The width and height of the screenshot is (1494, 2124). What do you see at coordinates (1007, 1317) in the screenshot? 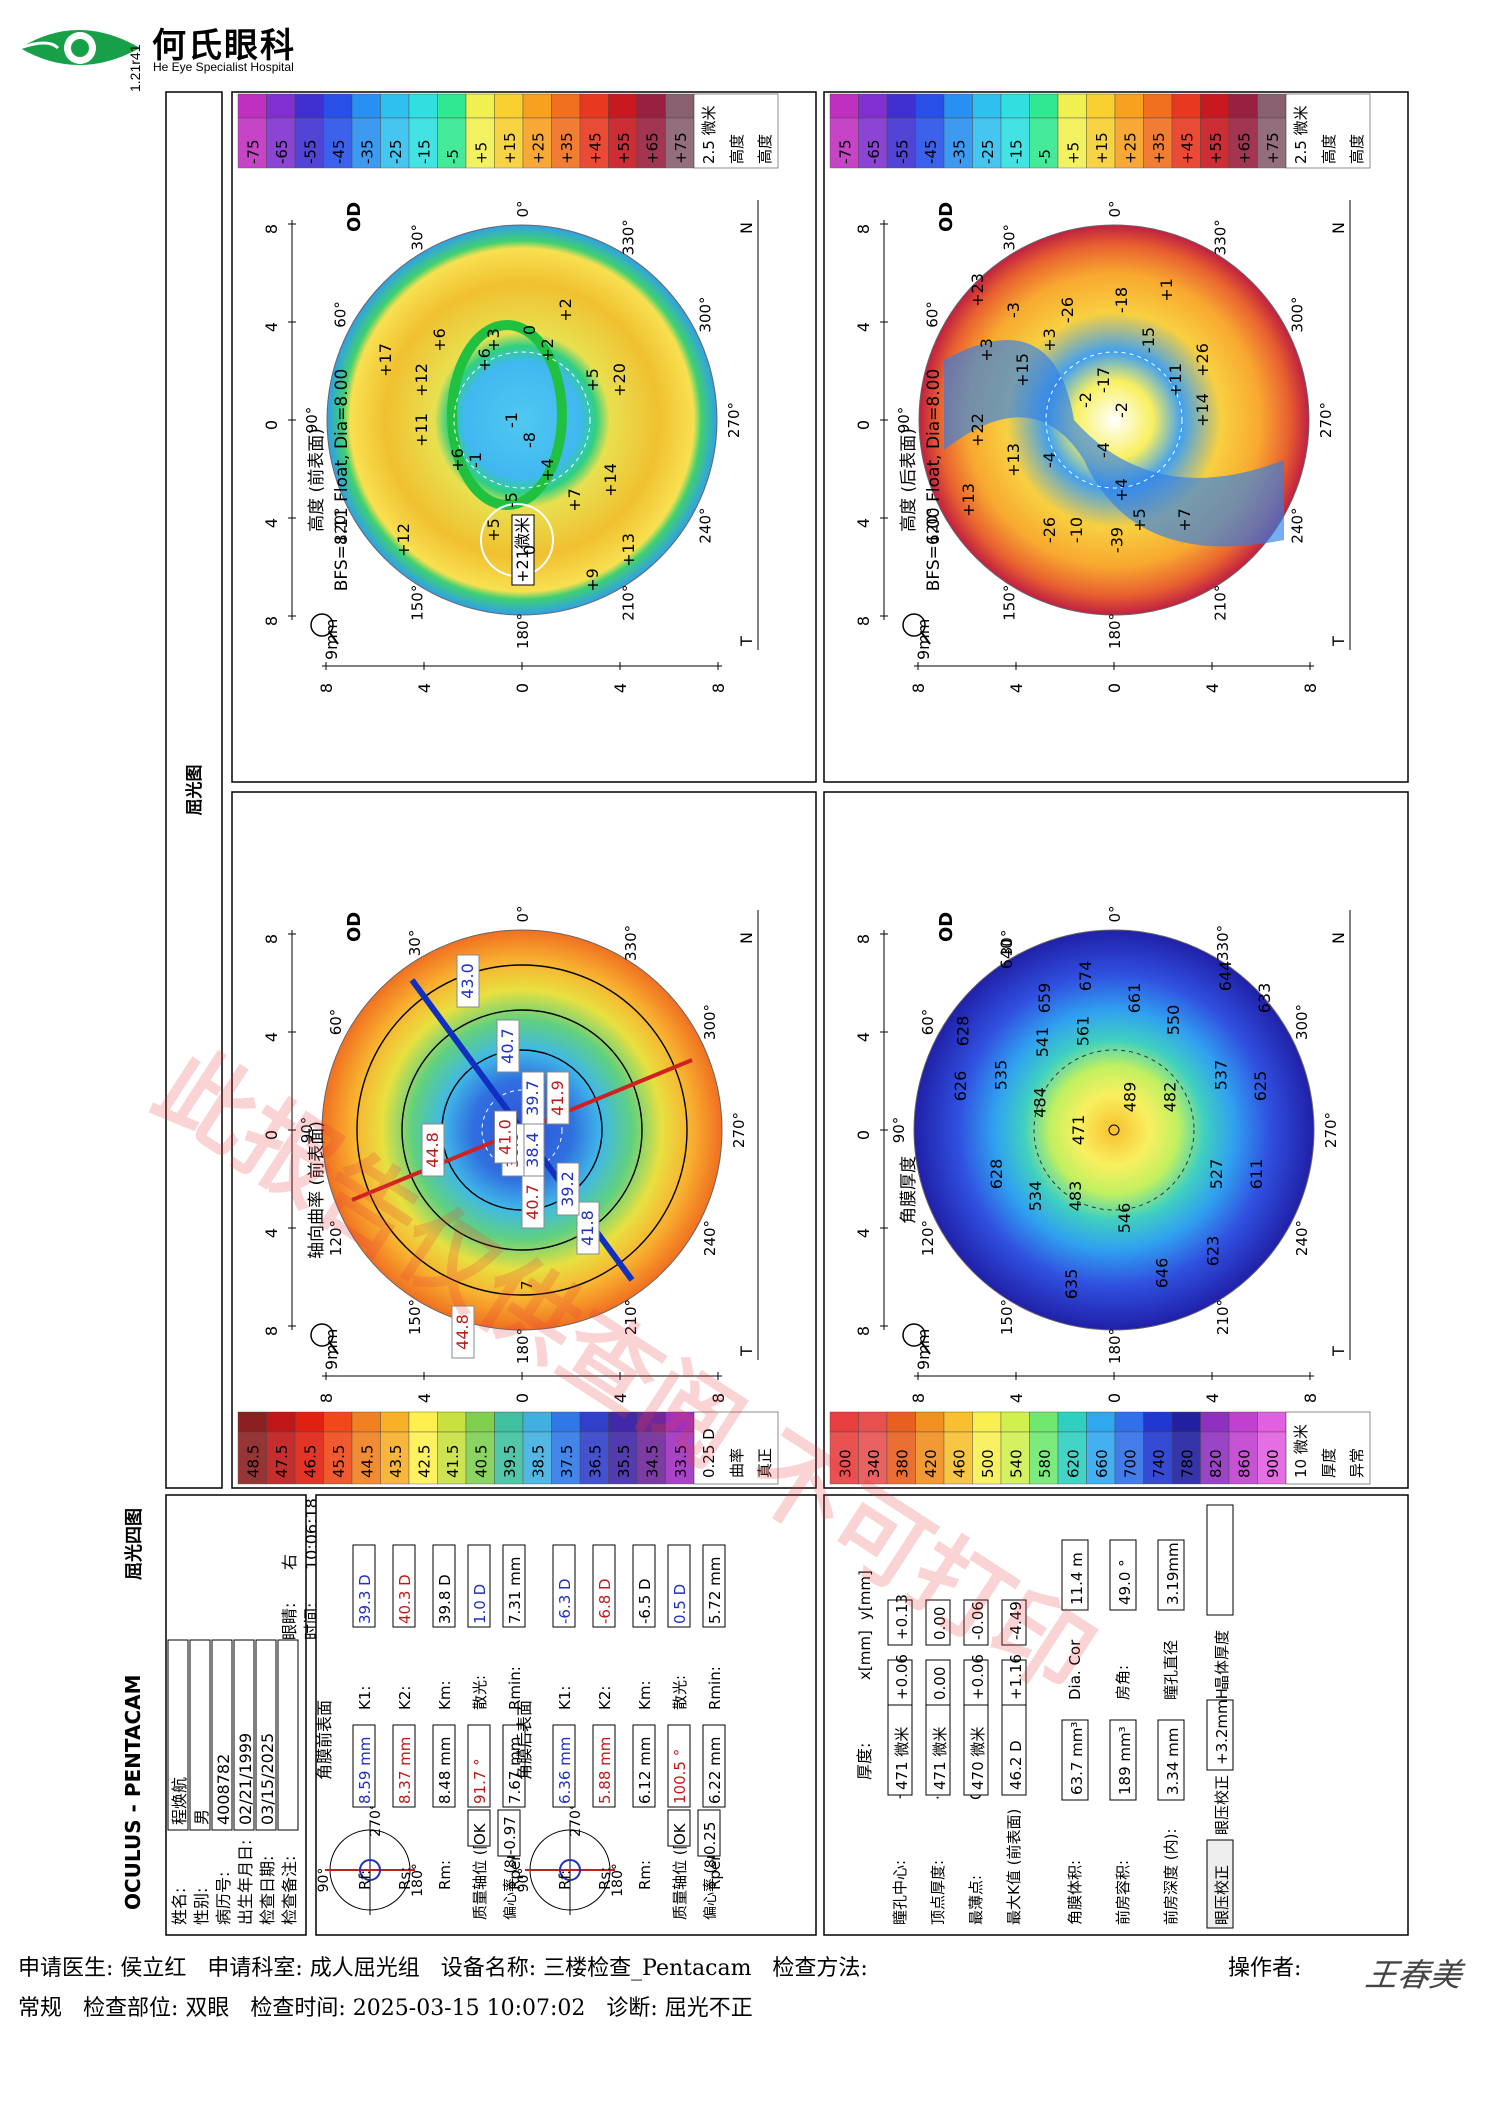
I see `thick-degree-label: 150°` at bounding box center [1007, 1317].